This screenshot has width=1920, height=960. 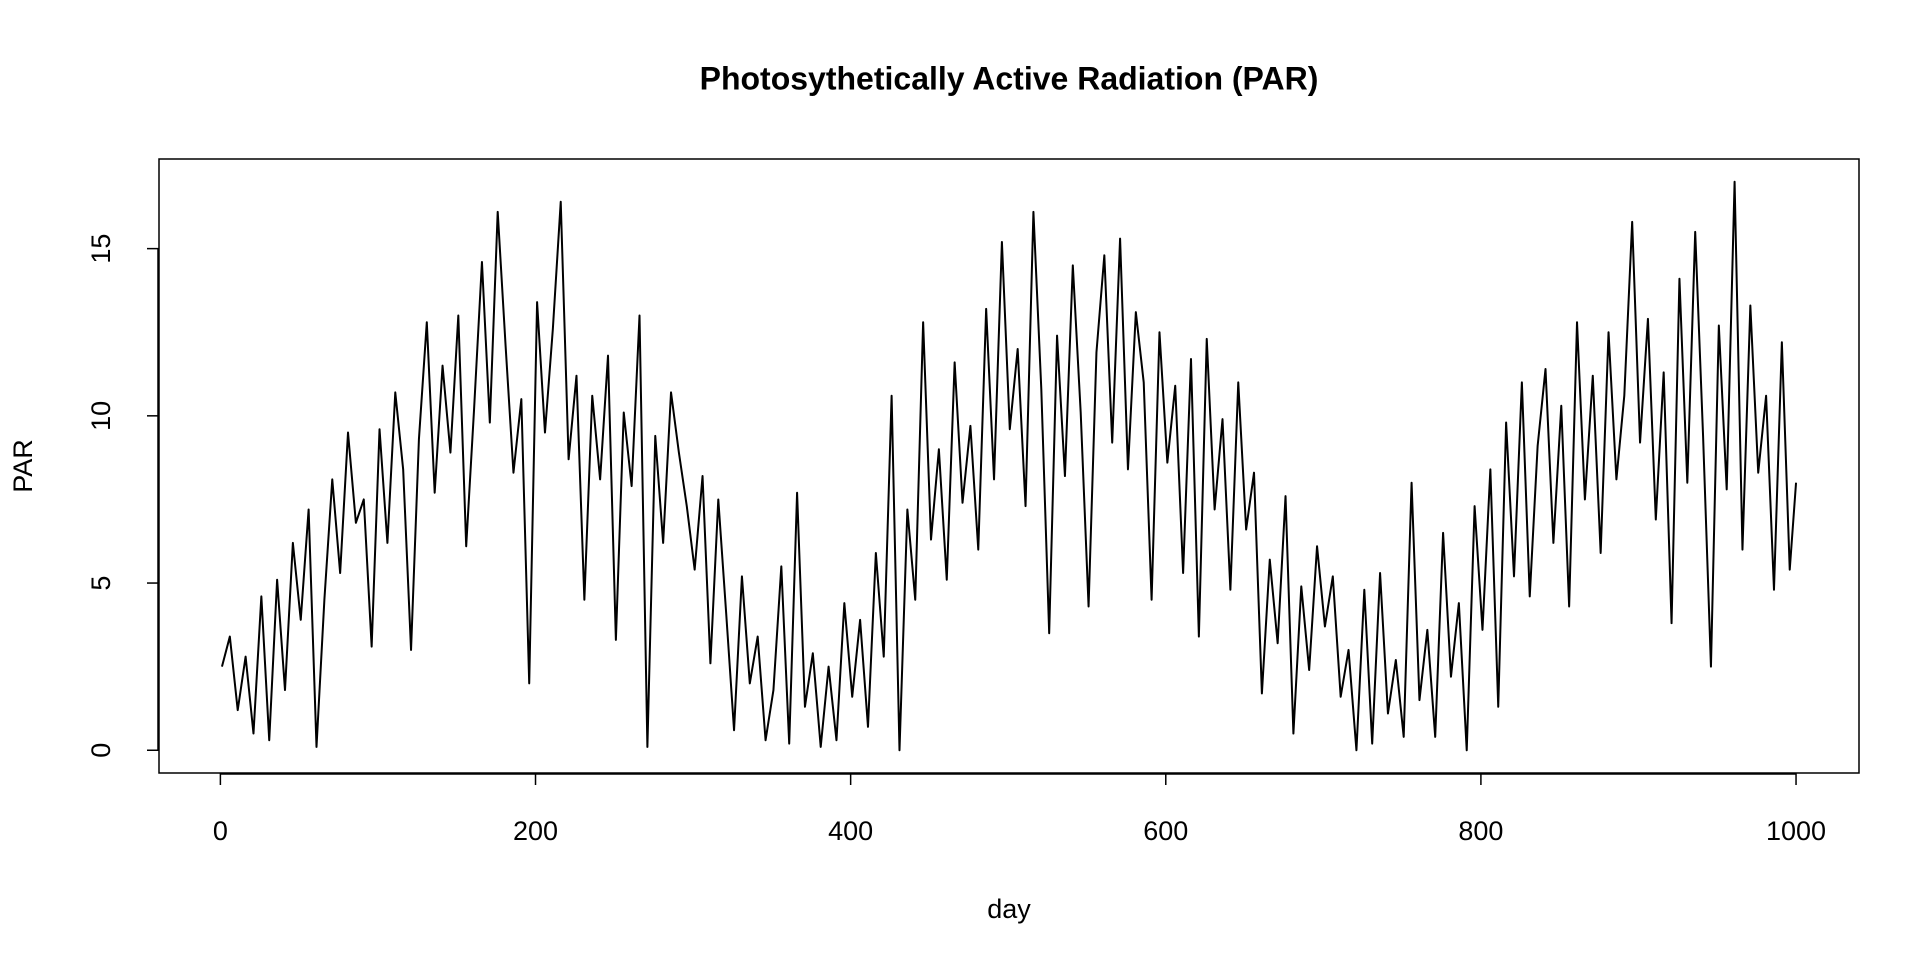 I want to click on x-tick-label: 200, so click(x=535, y=831).